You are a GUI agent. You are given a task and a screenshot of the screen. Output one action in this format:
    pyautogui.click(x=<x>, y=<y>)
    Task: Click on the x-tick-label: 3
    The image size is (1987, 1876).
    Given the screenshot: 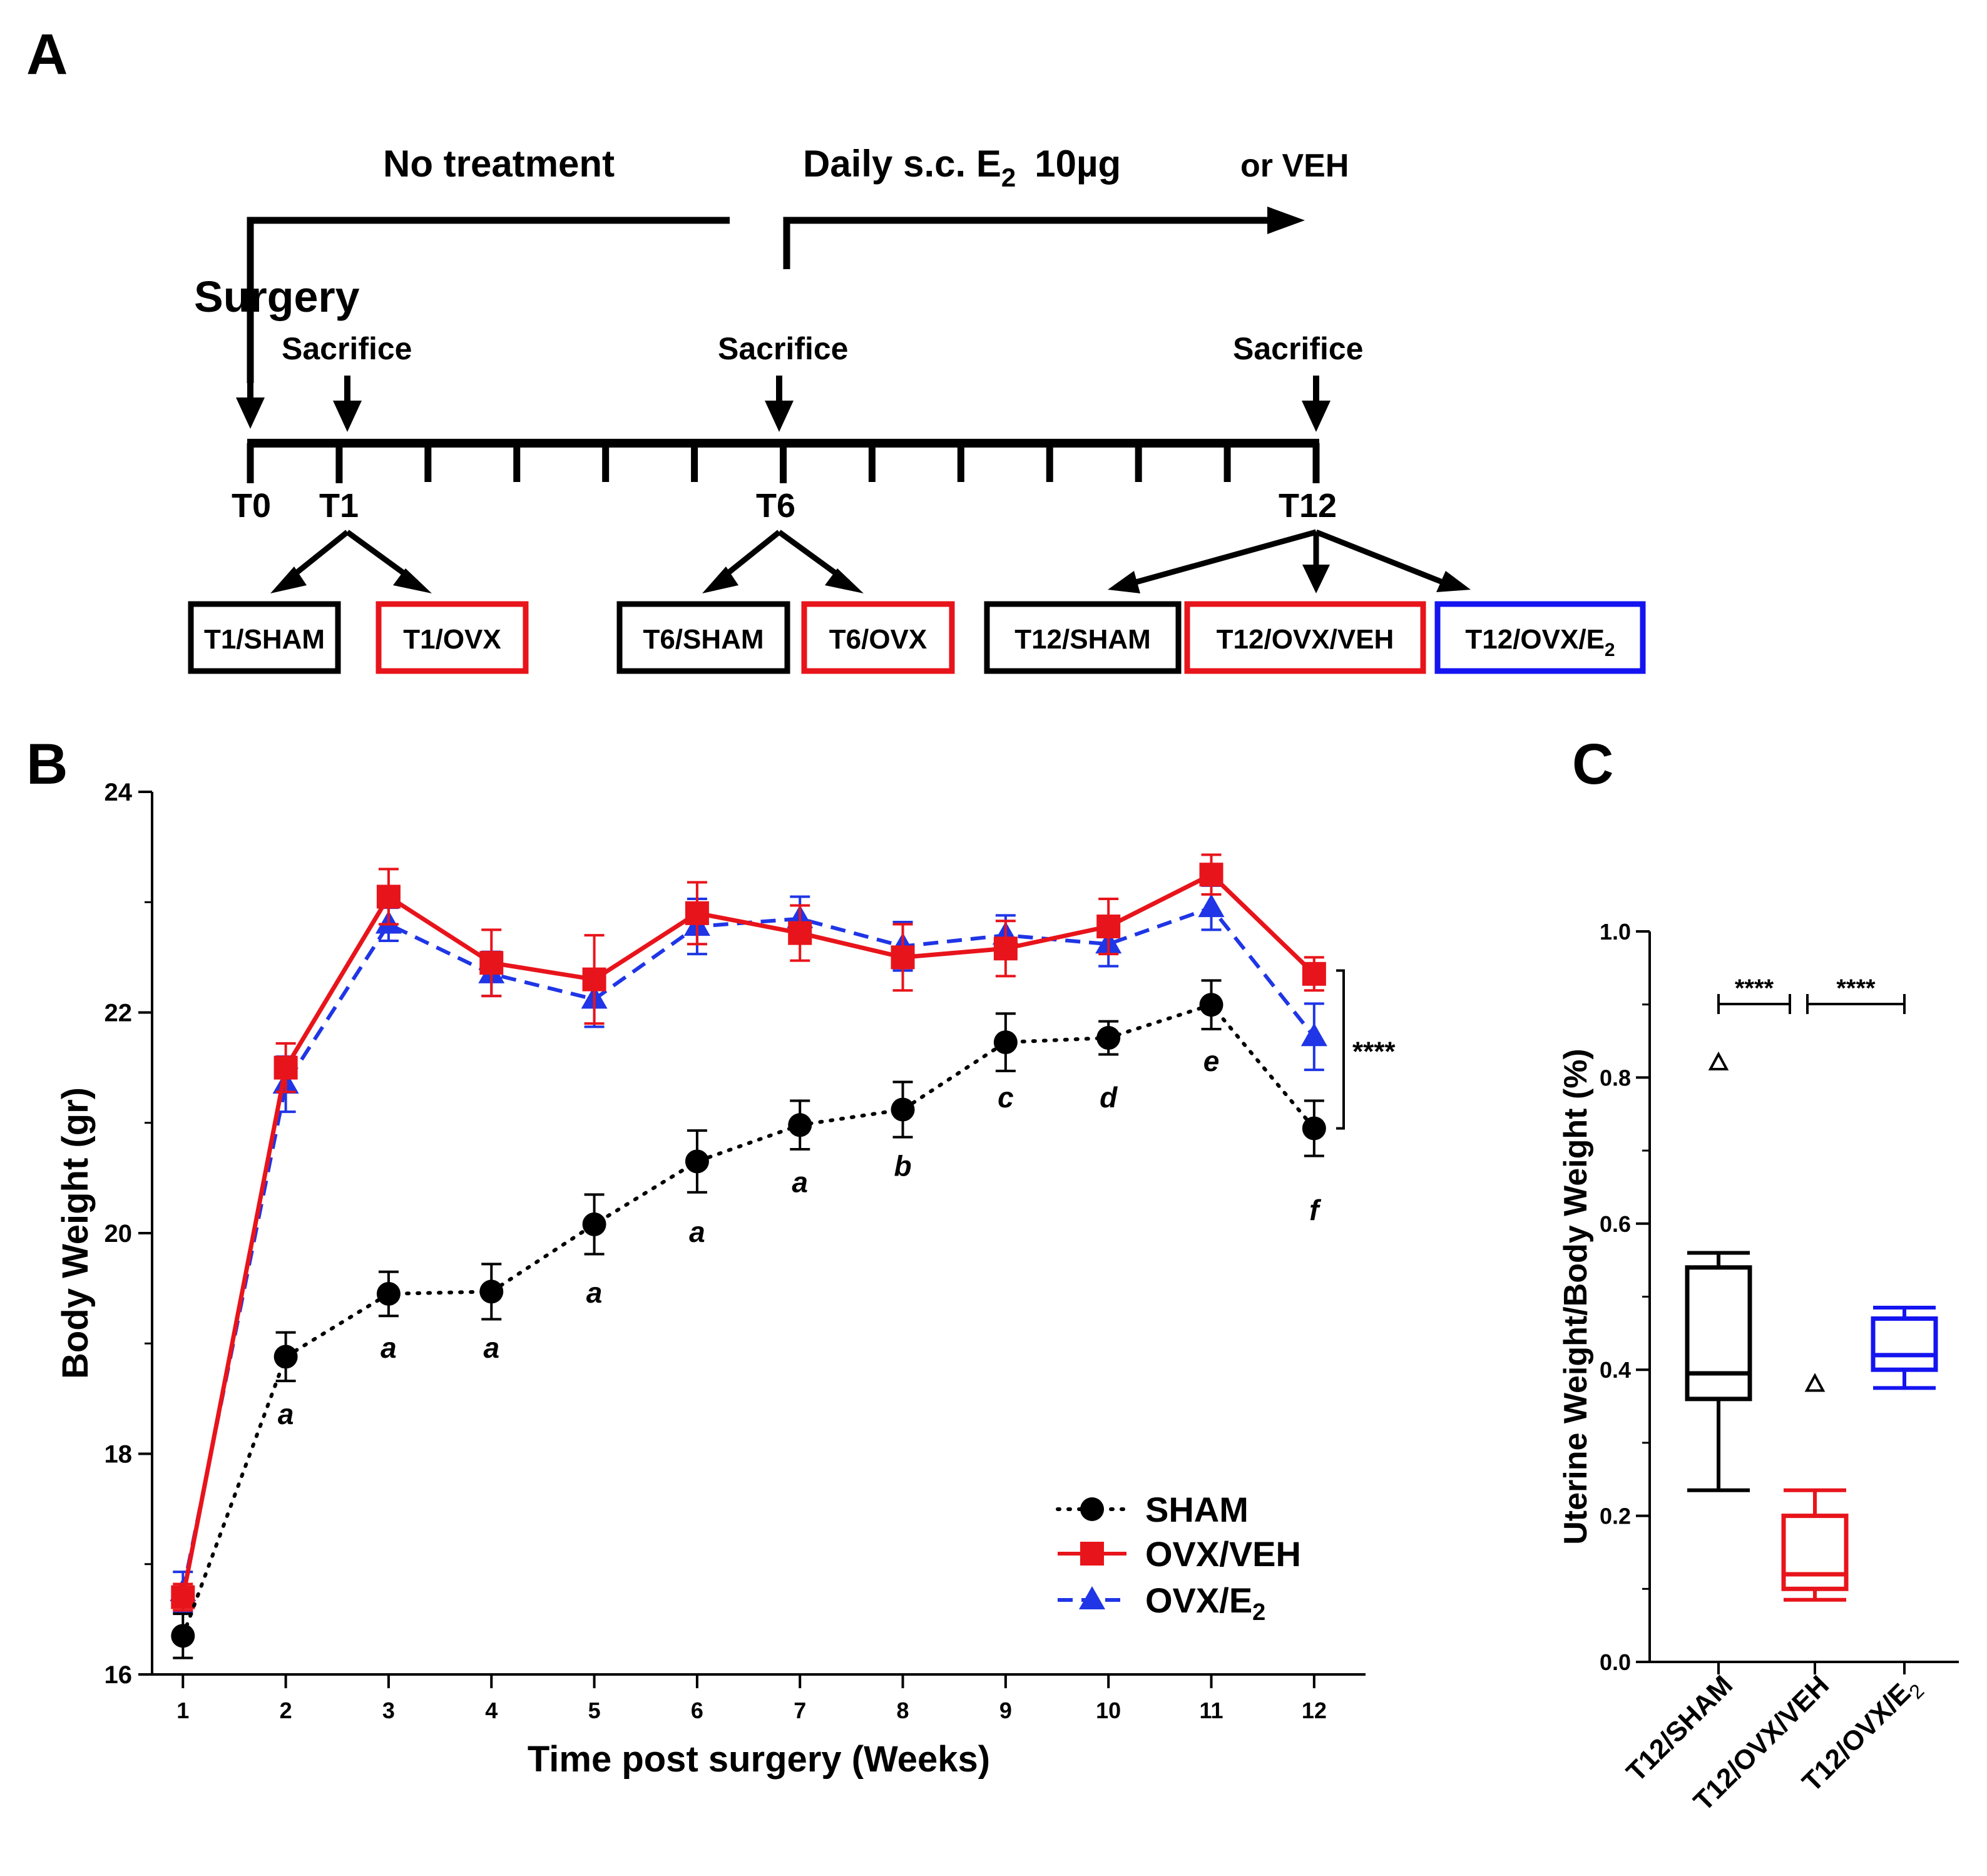 What is the action you would take?
    pyautogui.click(x=388, y=1710)
    